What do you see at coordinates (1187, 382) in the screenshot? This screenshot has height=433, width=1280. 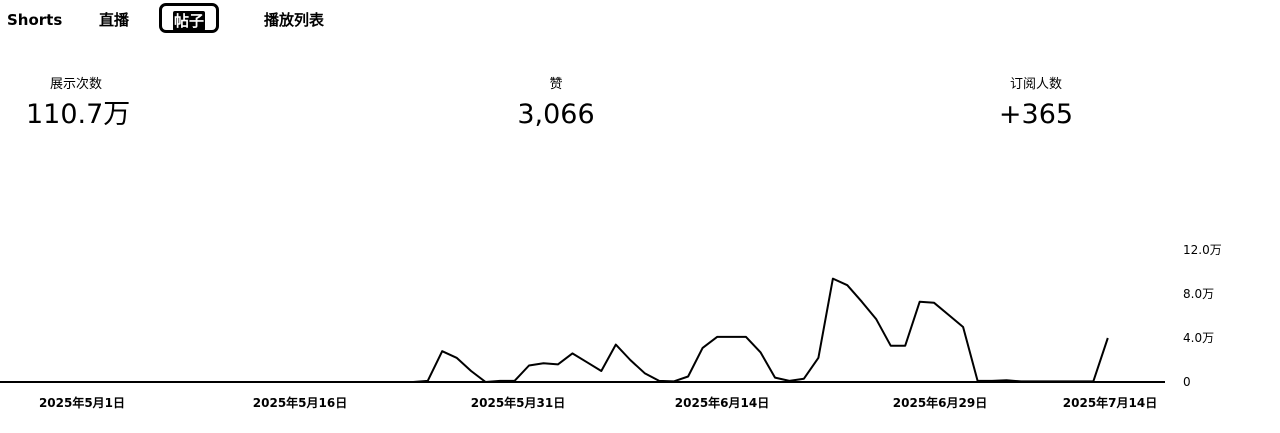 I see `y-tick-label: 0` at bounding box center [1187, 382].